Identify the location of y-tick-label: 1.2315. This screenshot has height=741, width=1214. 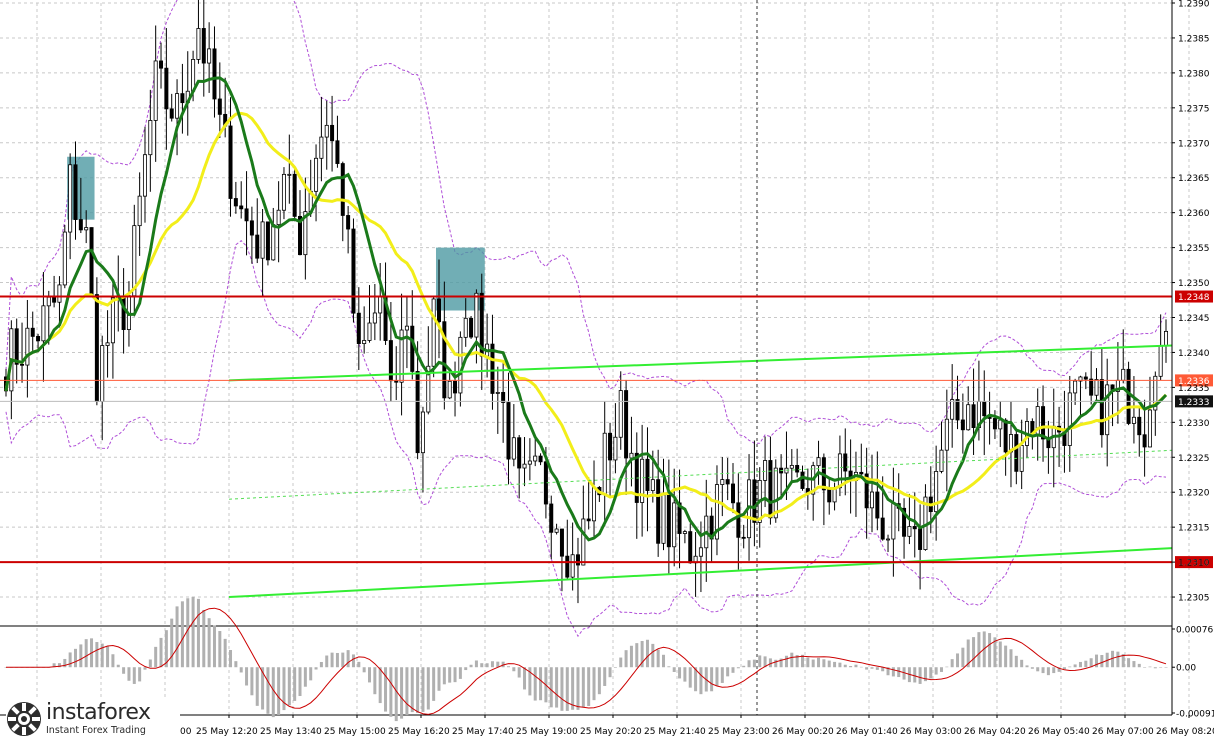
(1194, 529).